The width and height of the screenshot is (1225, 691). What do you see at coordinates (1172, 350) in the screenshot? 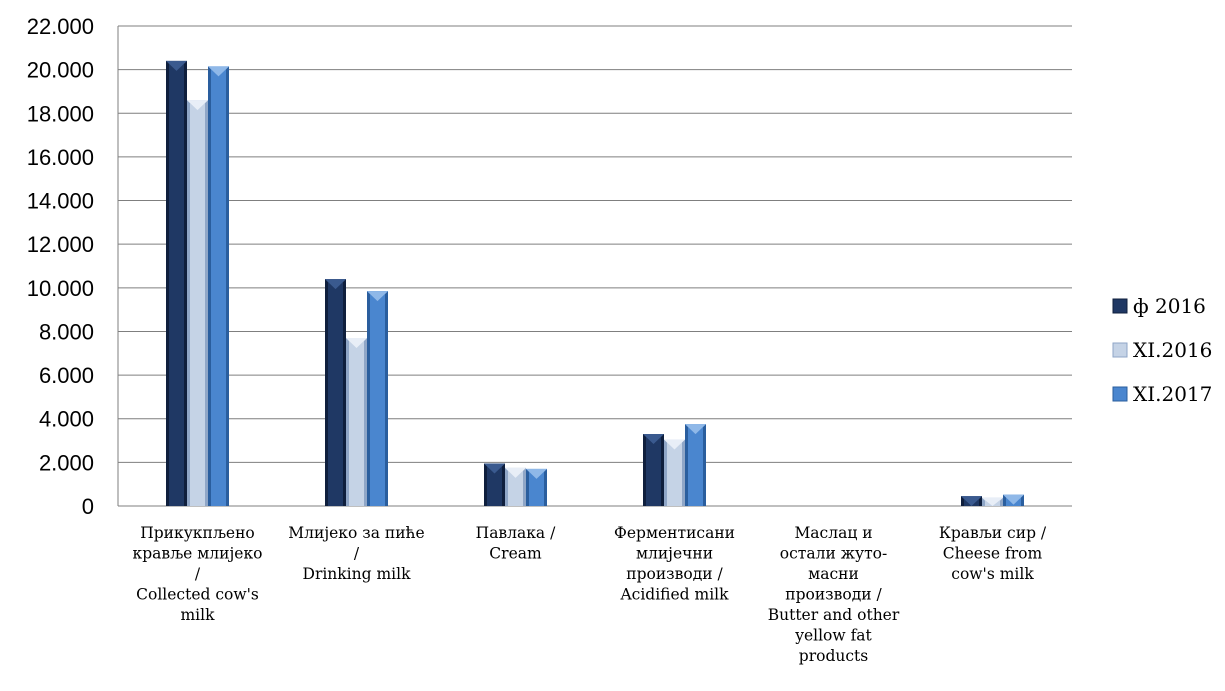
I see `legend-label: XI.2016` at bounding box center [1172, 350].